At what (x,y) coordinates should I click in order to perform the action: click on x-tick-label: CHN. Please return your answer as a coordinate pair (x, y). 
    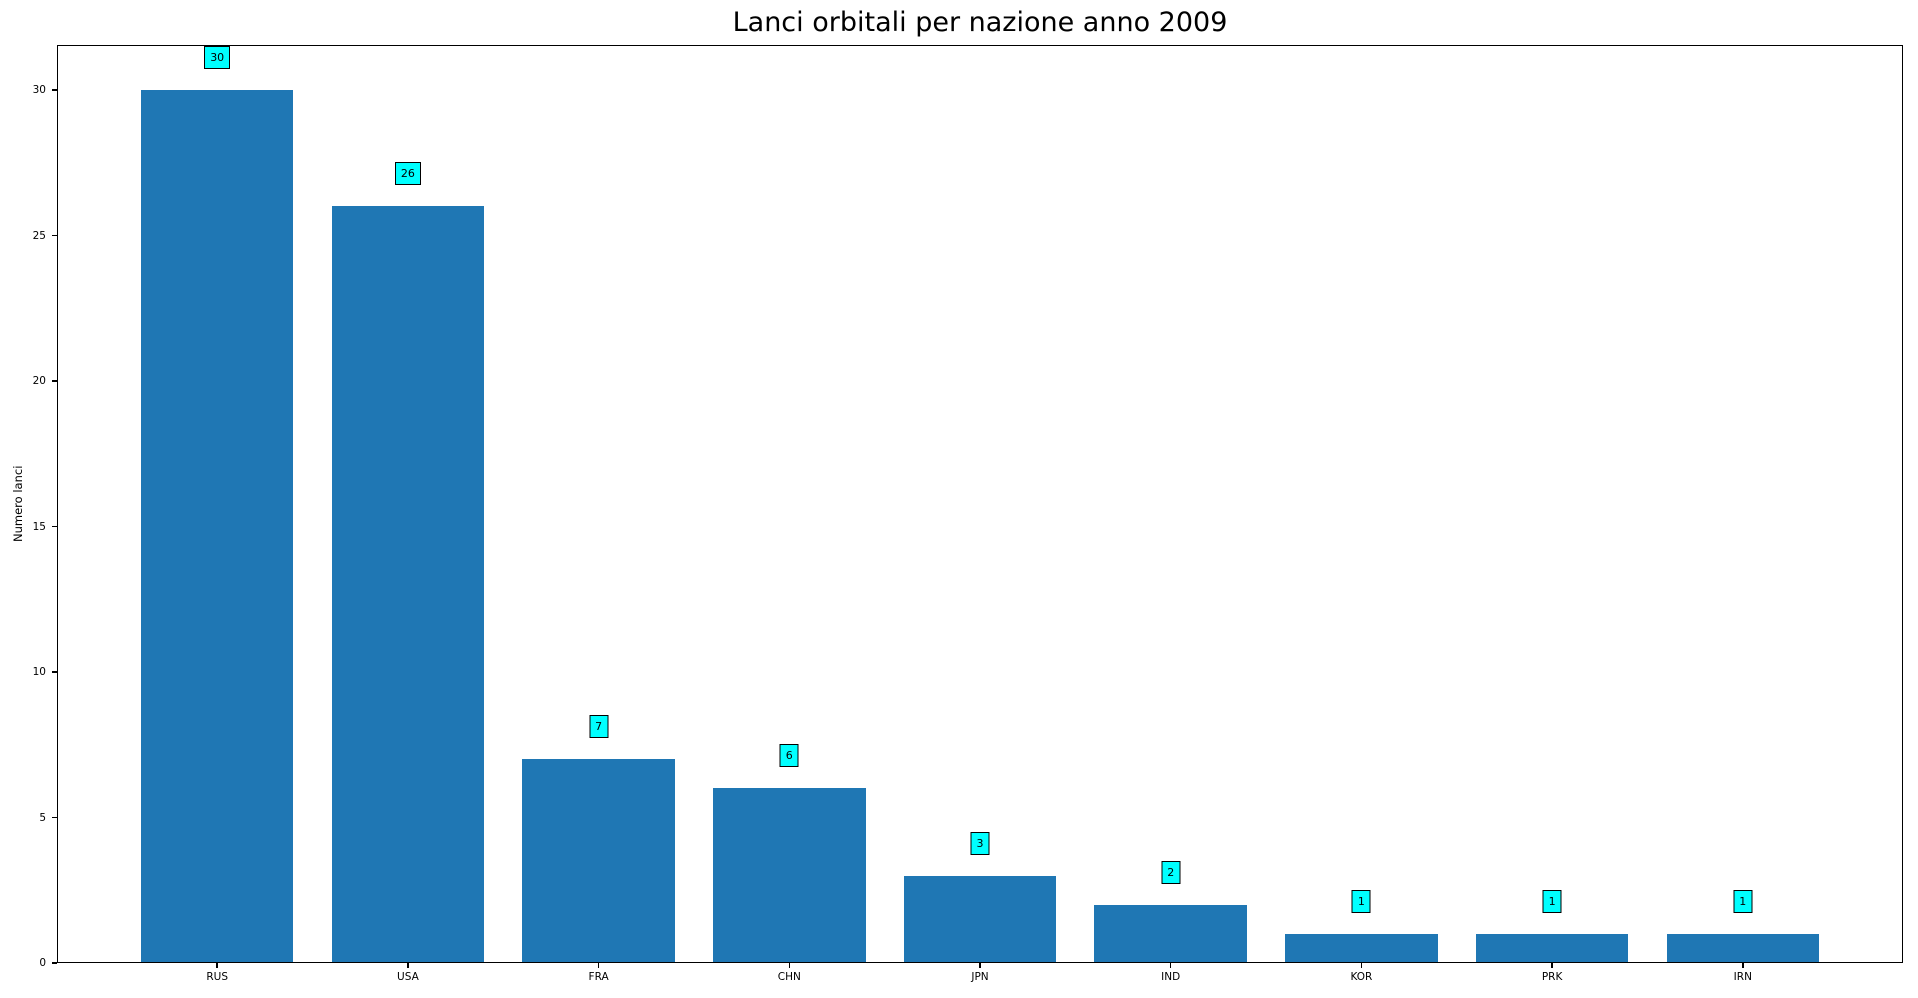
    Looking at the image, I should click on (789, 977).